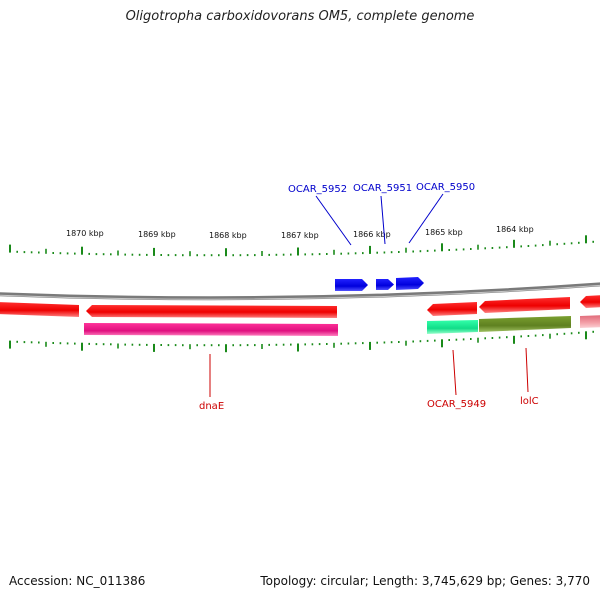  What do you see at coordinates (351, 285) in the screenshot?
I see `gene-ocar-5952-forward-arrow` at bounding box center [351, 285].